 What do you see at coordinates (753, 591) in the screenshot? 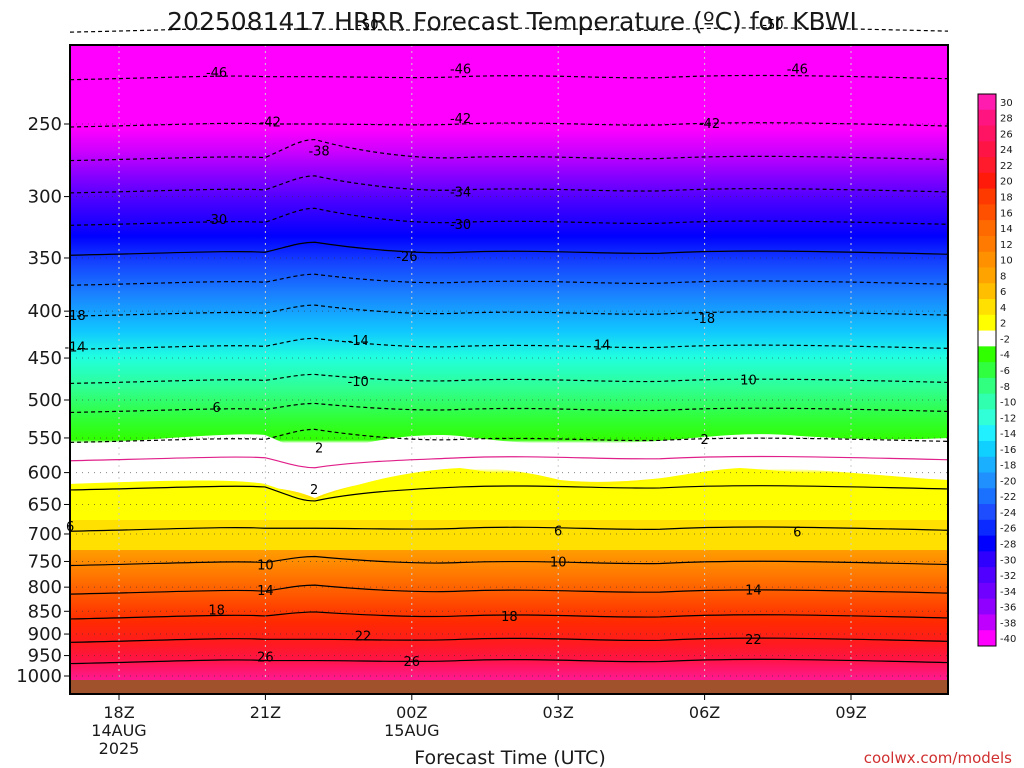
I see `contour-label: 14` at bounding box center [753, 591].